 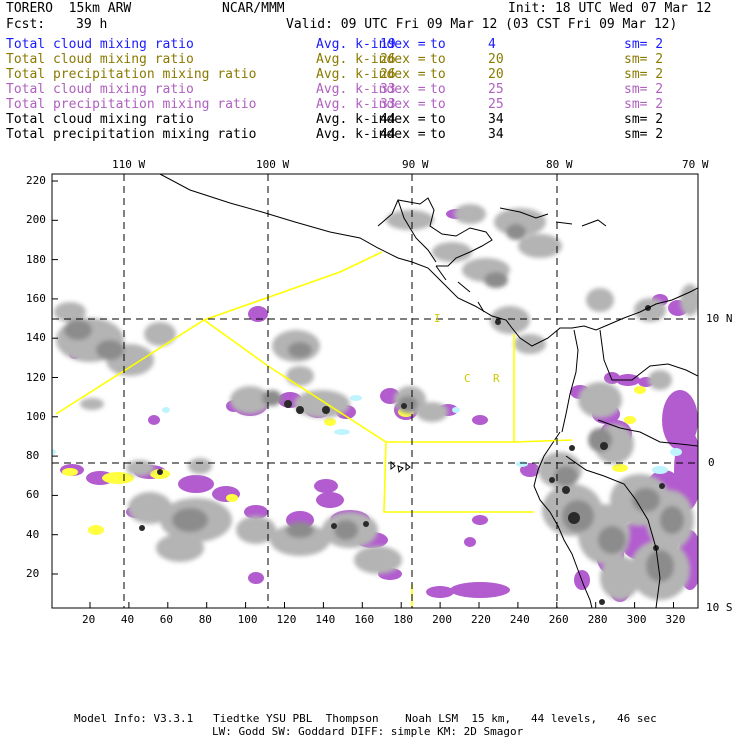 What do you see at coordinates (166, 619) in the screenshot?
I see `x-tick-label: 60` at bounding box center [166, 619].